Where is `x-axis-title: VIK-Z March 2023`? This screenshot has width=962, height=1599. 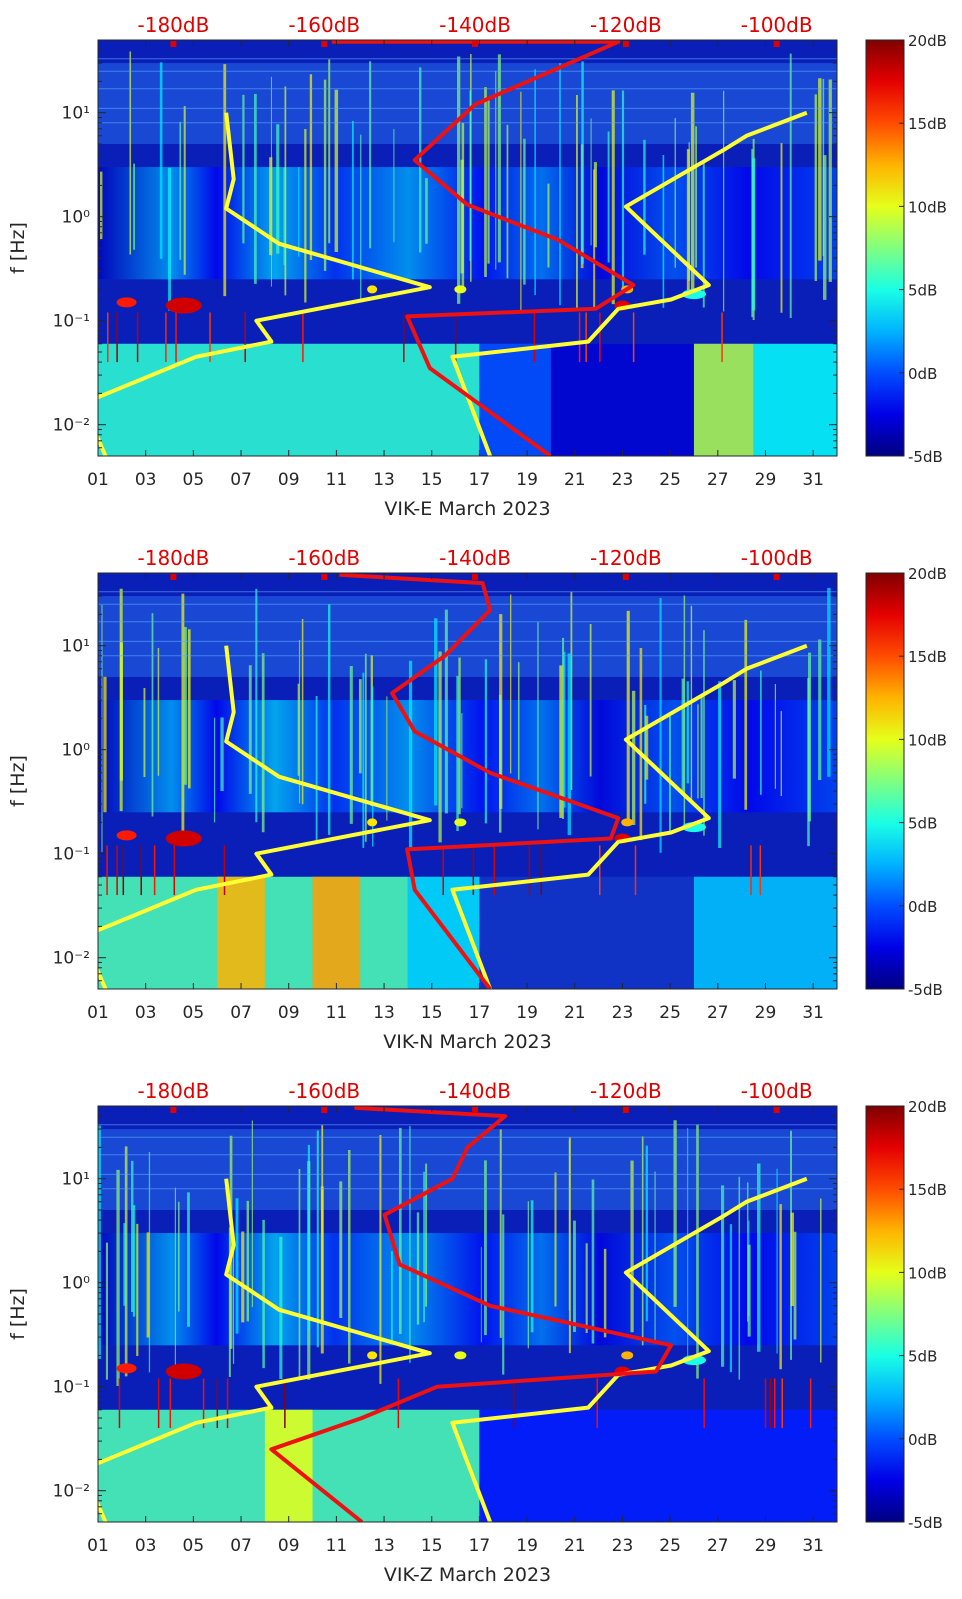 x-axis-title: VIK-Z March 2023 is located at coordinates (467, 1575).